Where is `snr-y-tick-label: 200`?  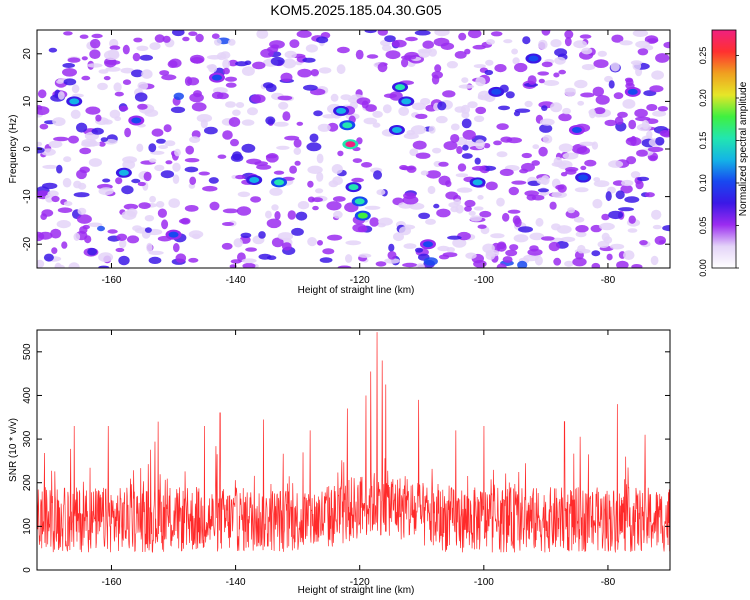
snr-y-tick-label: 200 is located at coordinates (27, 482).